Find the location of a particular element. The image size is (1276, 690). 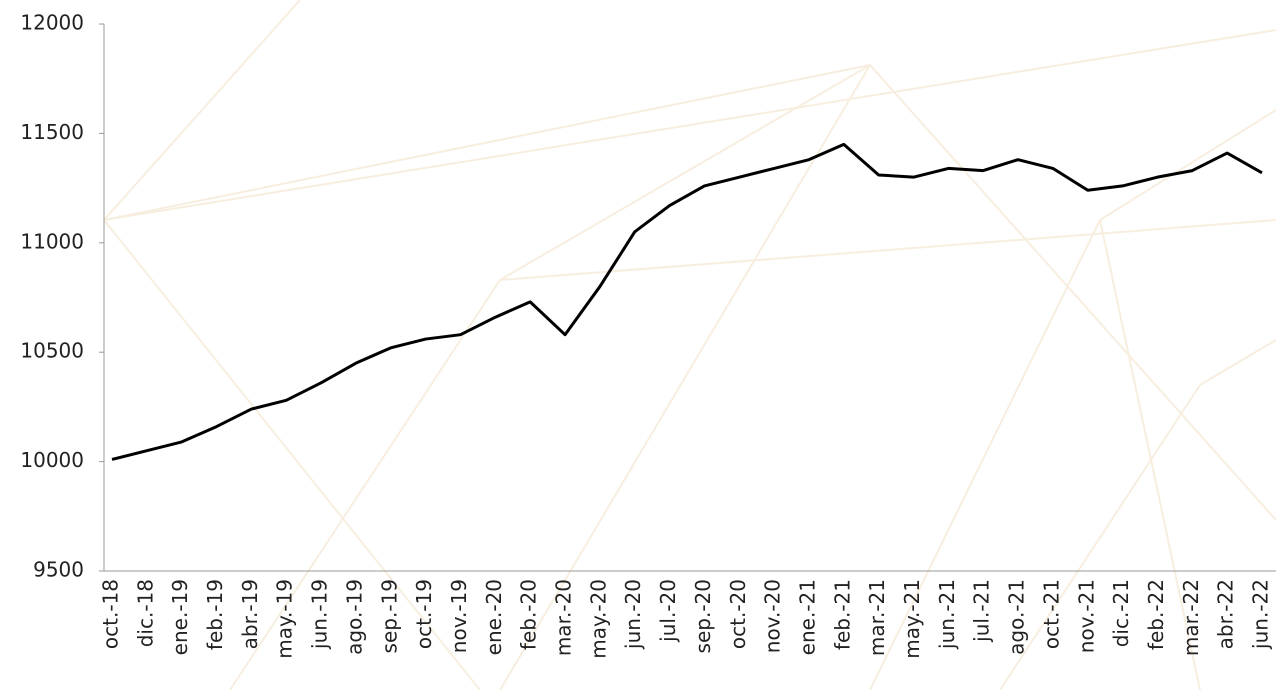

x-tick-label: oct.-20 is located at coordinates (738, 614).